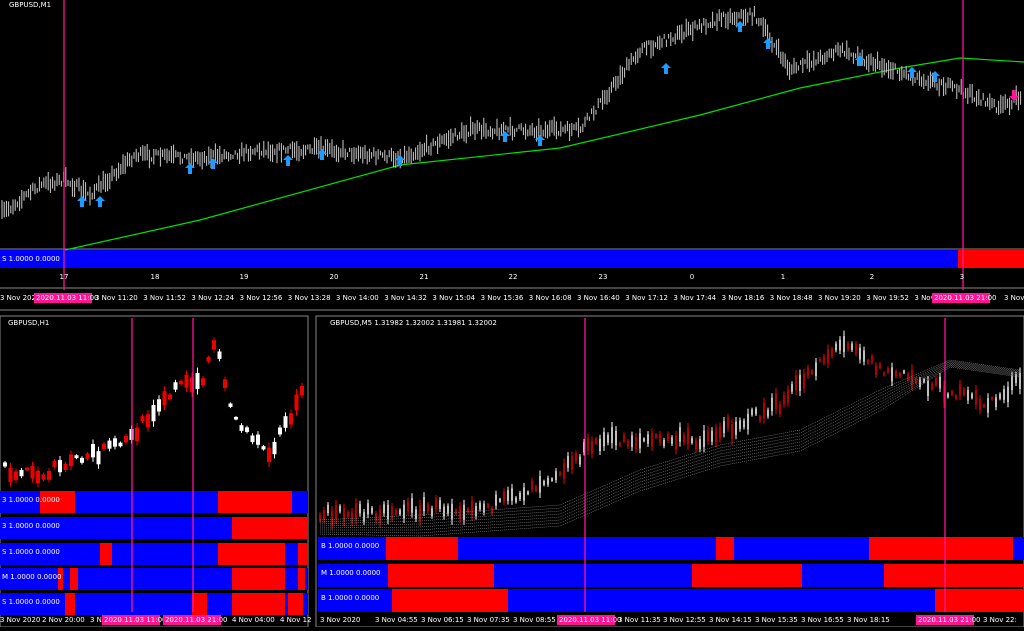  I want to click on indicator-label: 3 1.0000 0.0000, so click(31, 500).